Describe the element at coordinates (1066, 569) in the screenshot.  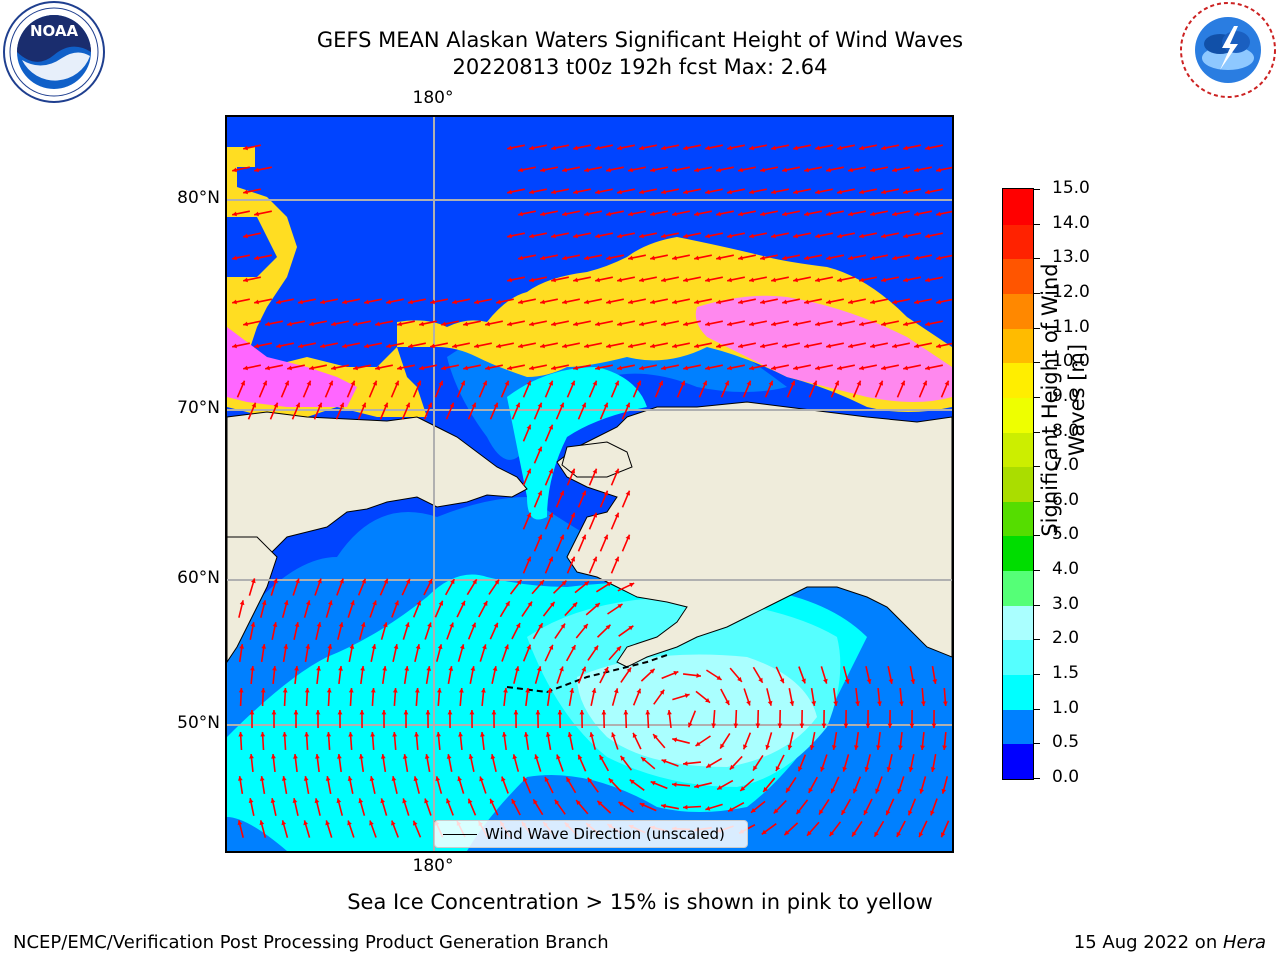
I see `colorbar-tick-label: 4.0` at that location.